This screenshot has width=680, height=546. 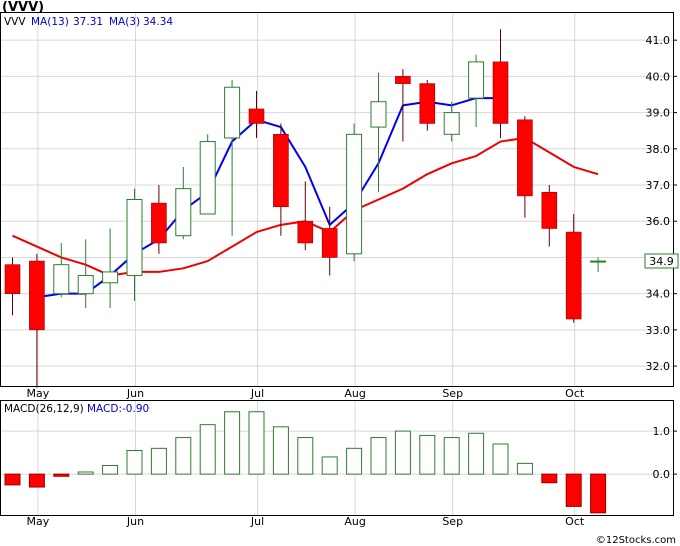 I want to click on last-price-marker: 34.9, so click(x=661, y=261).